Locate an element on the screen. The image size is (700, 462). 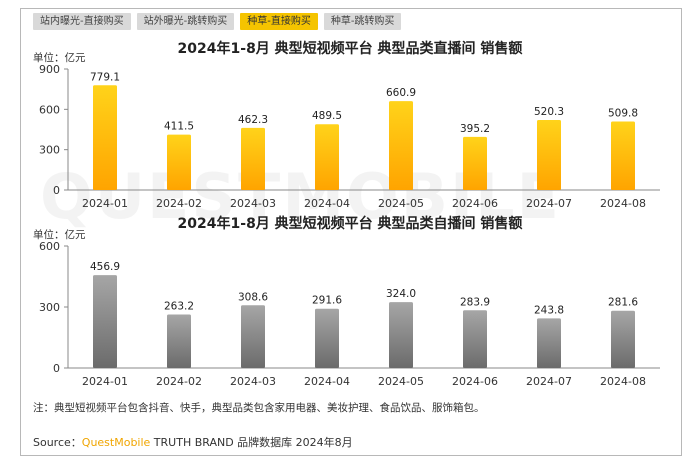
bar-value-label: 411.5 is located at coordinates (179, 127).